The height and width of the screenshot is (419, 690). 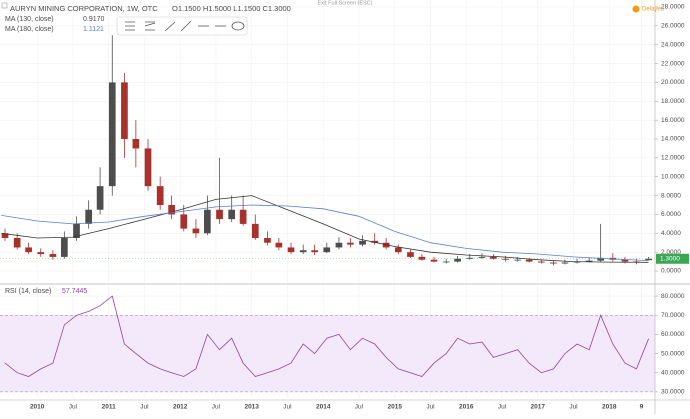 I want to click on ma-line, so click(x=325, y=232).